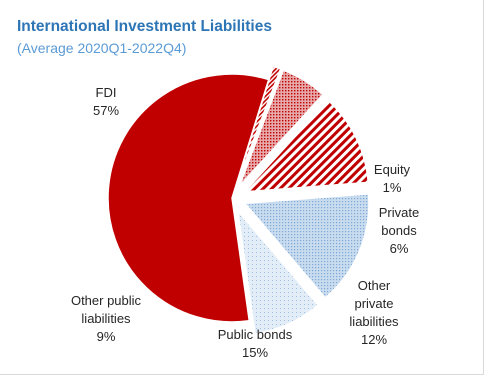  I want to click on chart-subtitle: (Average 2020Q1-2022Q4), so click(102, 48).